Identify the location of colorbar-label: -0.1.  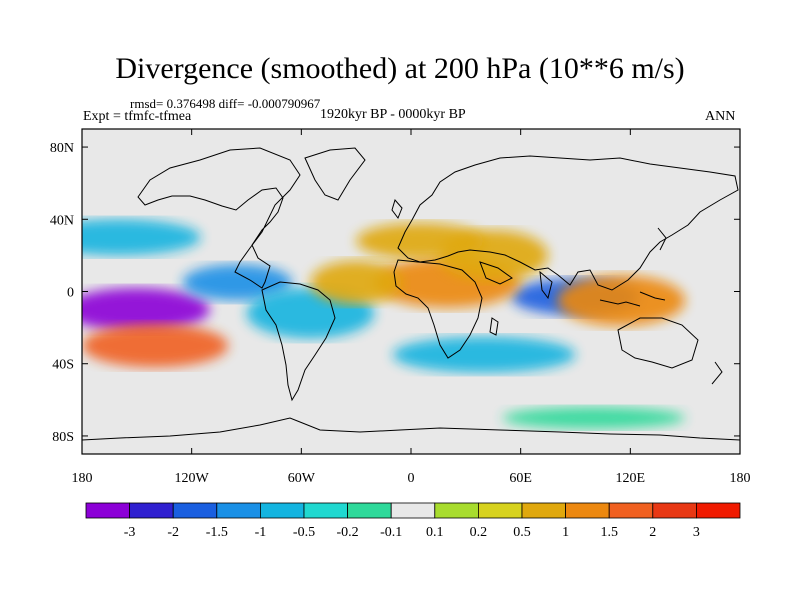
(391, 532).